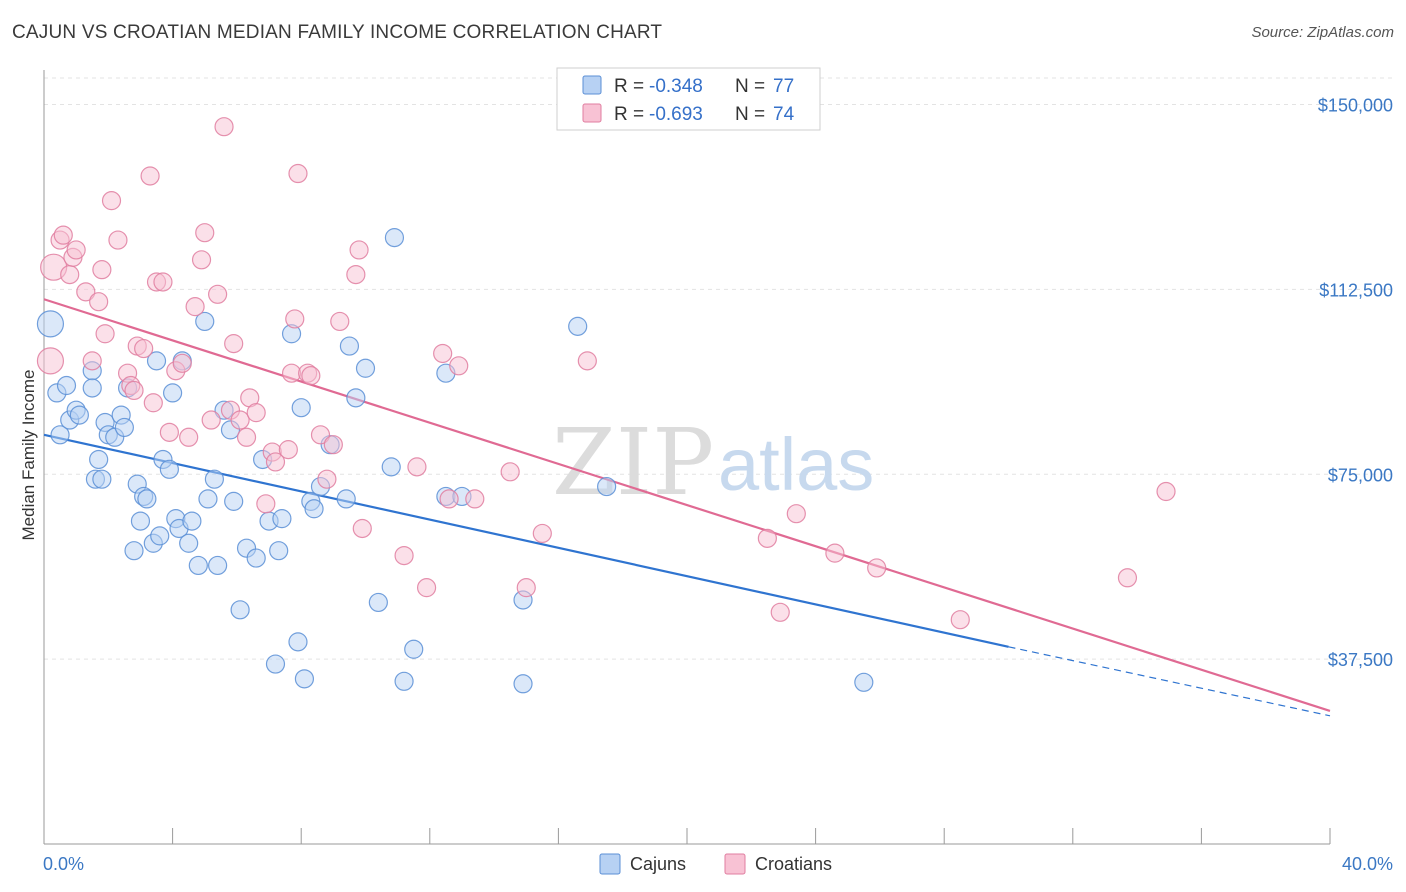  What do you see at coordinates (735, 864) in the screenshot?
I see `bottom-legend-swatch-croatians` at bounding box center [735, 864].